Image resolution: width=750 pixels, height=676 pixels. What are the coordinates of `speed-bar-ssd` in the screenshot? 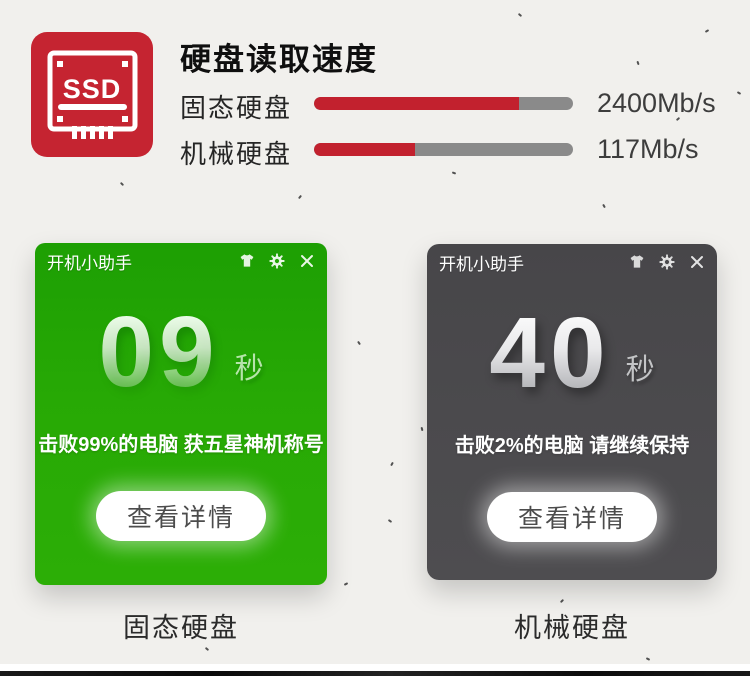 It's located at (443, 103).